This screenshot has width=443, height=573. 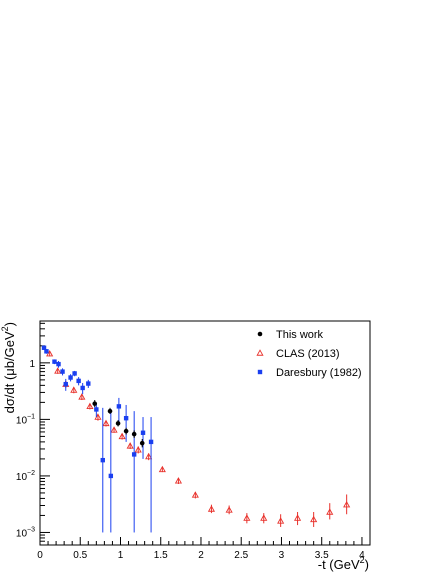 I want to click on y-axis: 1 10⁻¹ 10⁻² 10⁻³, so click(x=33, y=434).